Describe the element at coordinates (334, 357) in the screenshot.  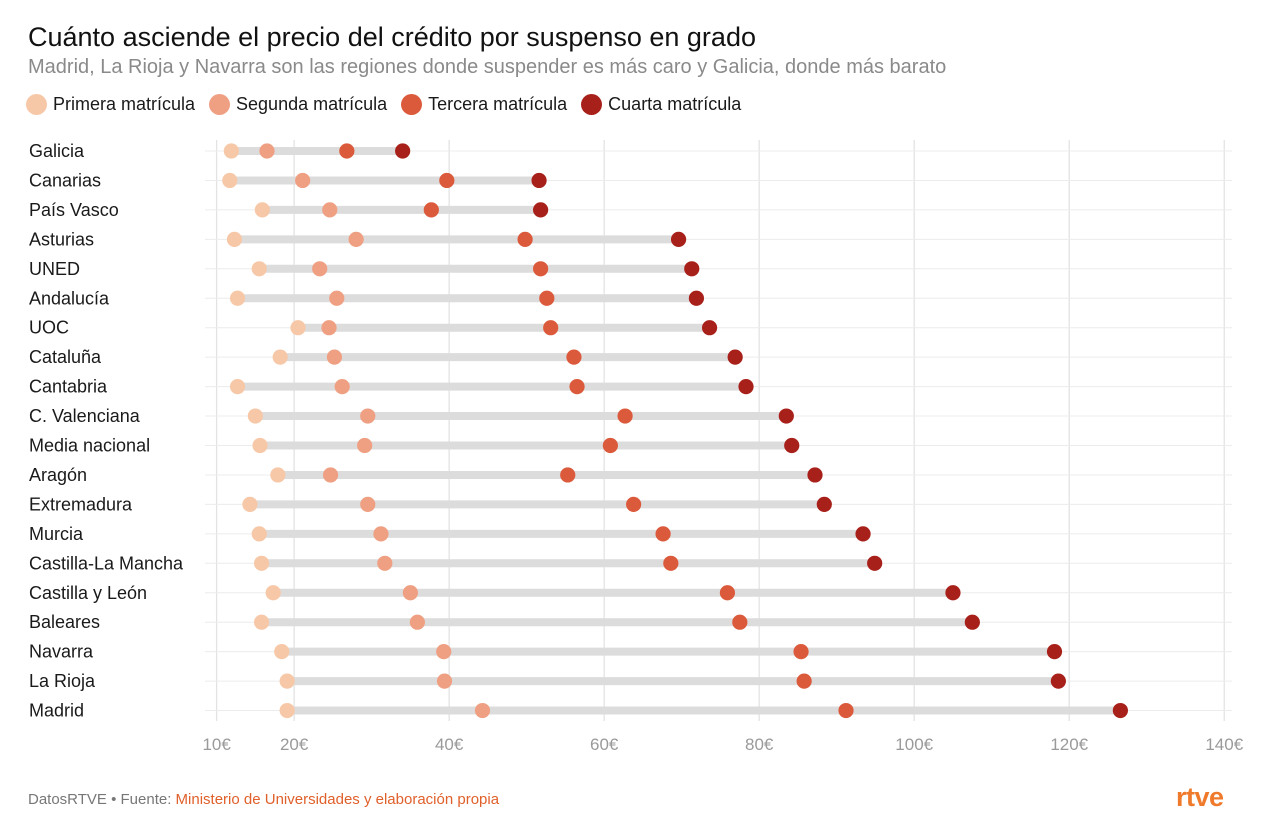
I see `point-segunda-matricula-cataluna` at that location.